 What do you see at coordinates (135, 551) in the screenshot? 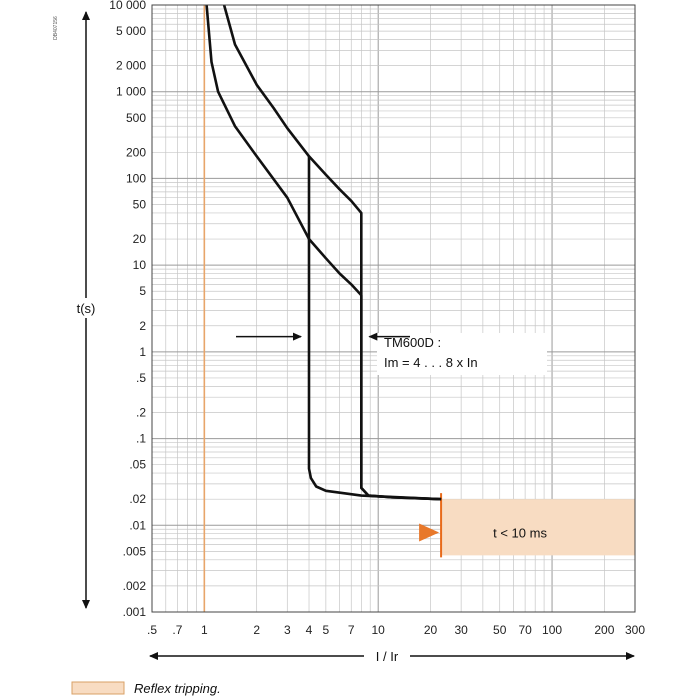
I see `y-tick-label: .005` at bounding box center [135, 551].